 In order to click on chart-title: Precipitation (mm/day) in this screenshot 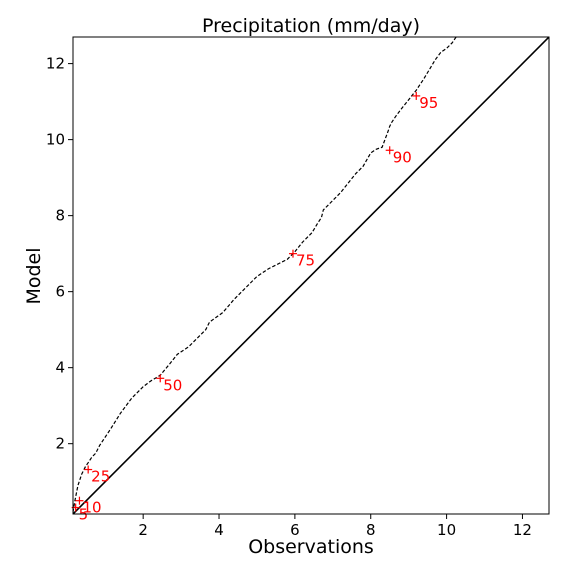, I will do `click(311, 26)`.